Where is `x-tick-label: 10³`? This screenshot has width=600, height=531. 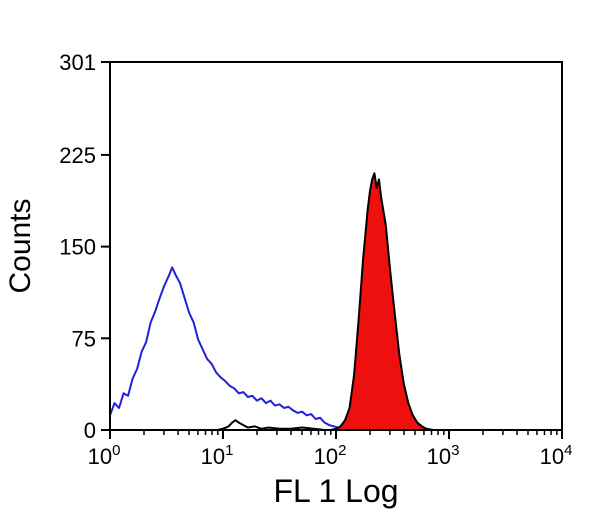 x-tick-label: 10³ is located at coordinates (443, 455).